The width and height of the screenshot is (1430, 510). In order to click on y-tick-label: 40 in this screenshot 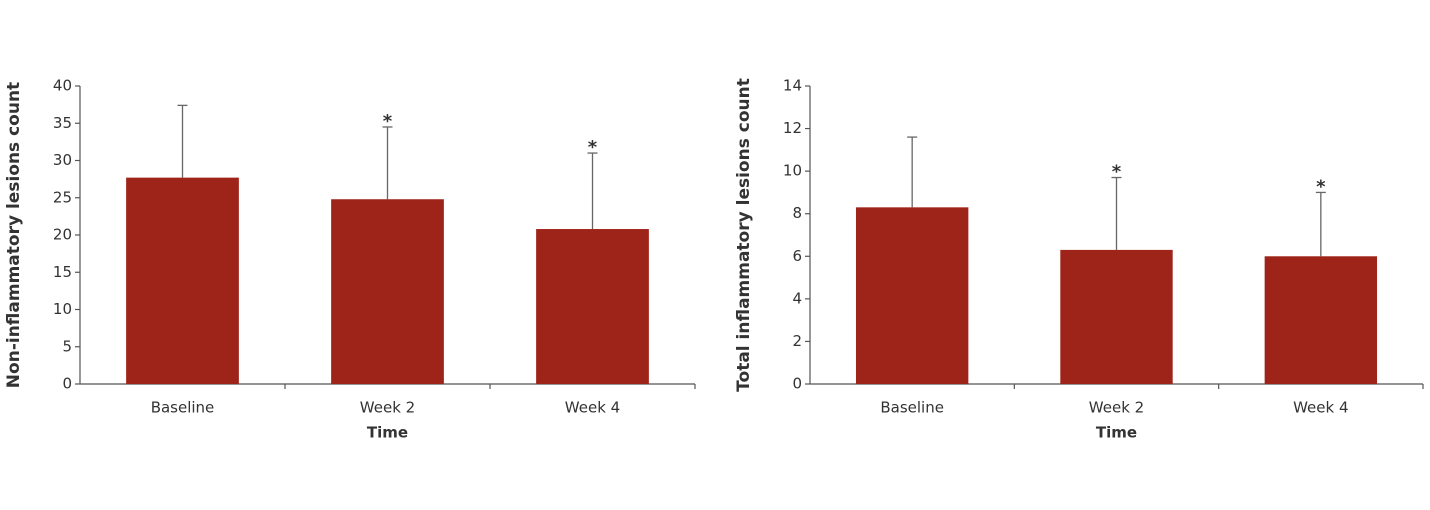, I will do `click(62, 86)`.